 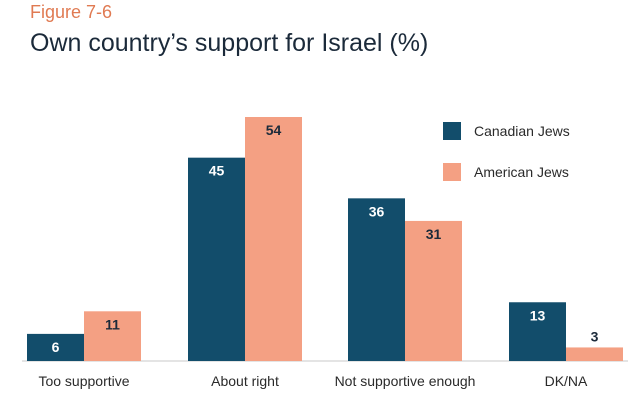 I want to click on value-label-canadian-jews-about-right: 45, so click(x=217, y=171).